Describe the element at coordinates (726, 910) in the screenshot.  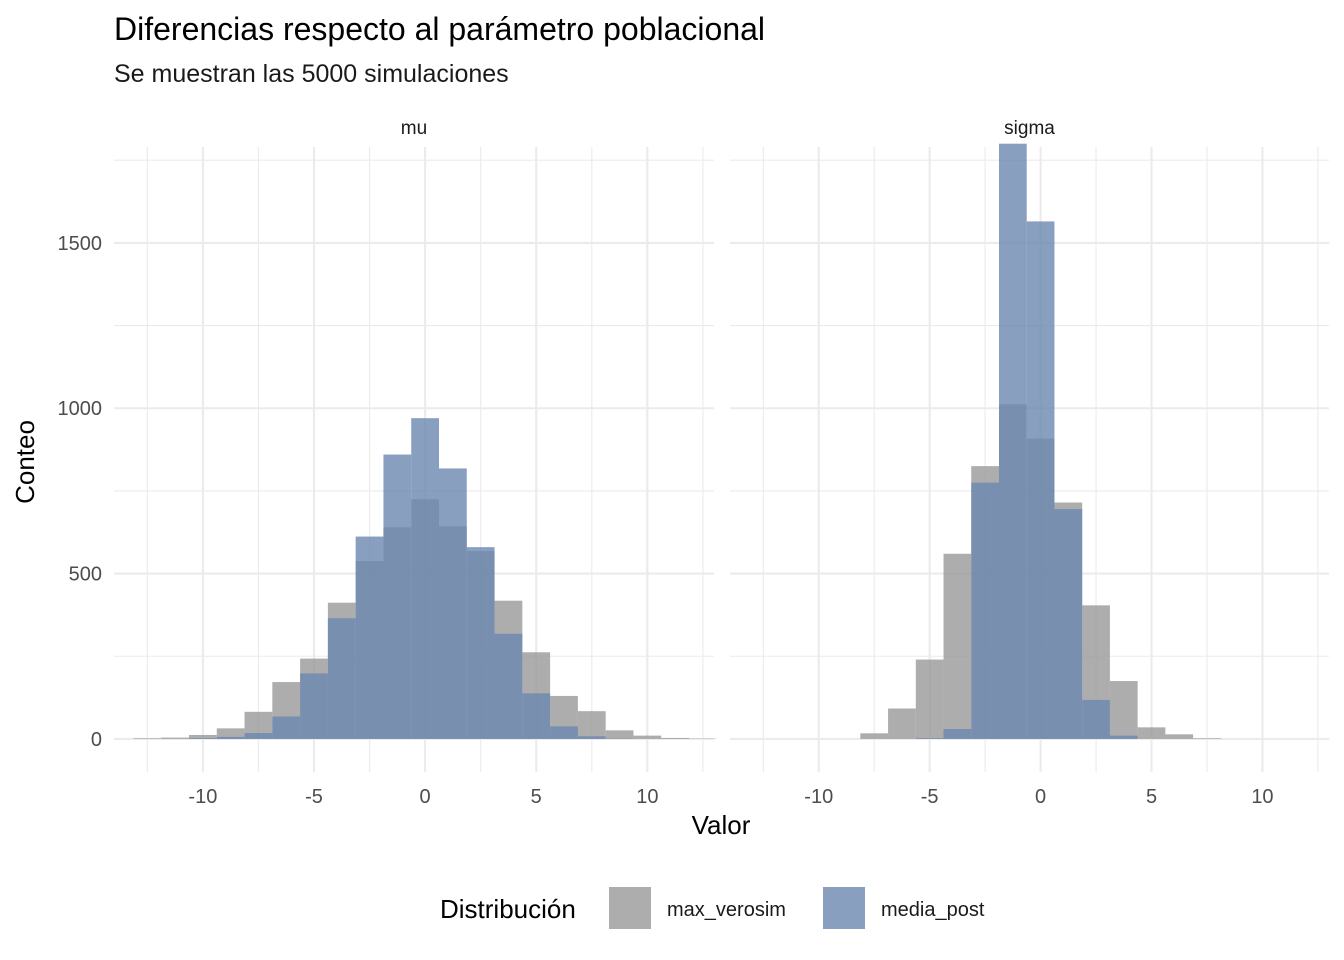
I see `legend-label-max-verosim: max_verosim` at that location.